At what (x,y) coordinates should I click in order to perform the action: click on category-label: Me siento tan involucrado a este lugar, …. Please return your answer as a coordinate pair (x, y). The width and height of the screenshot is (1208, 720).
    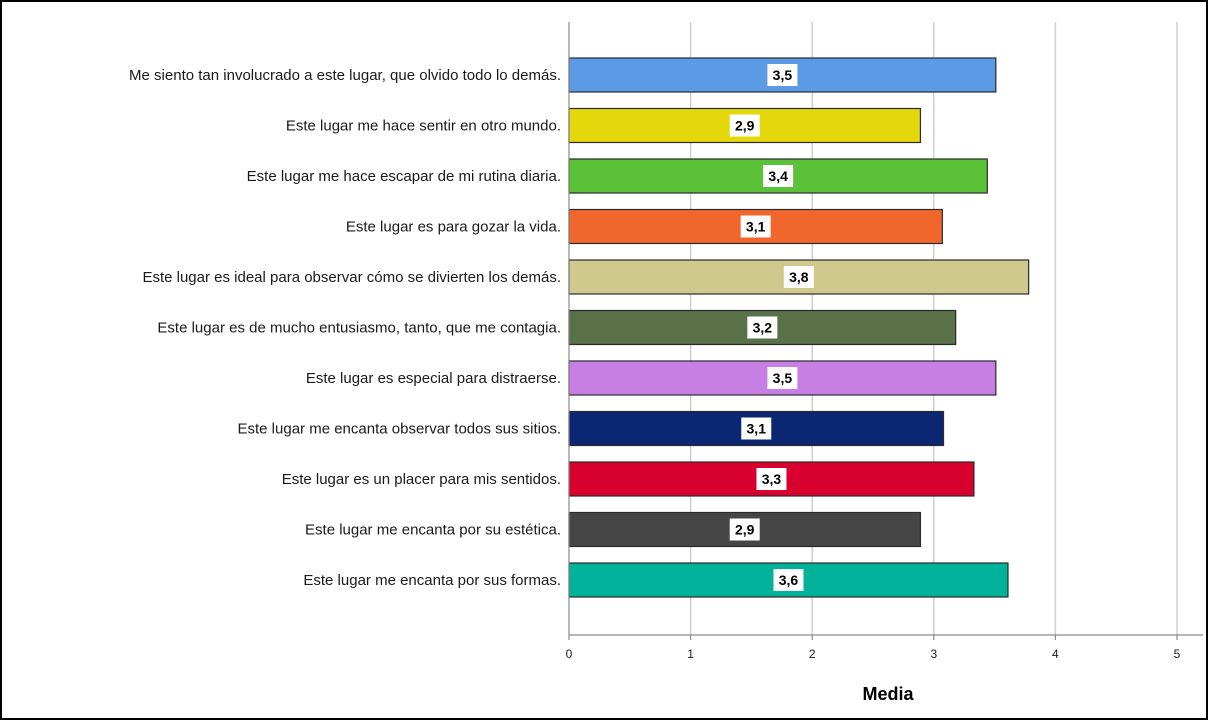
    Looking at the image, I should click on (345, 75).